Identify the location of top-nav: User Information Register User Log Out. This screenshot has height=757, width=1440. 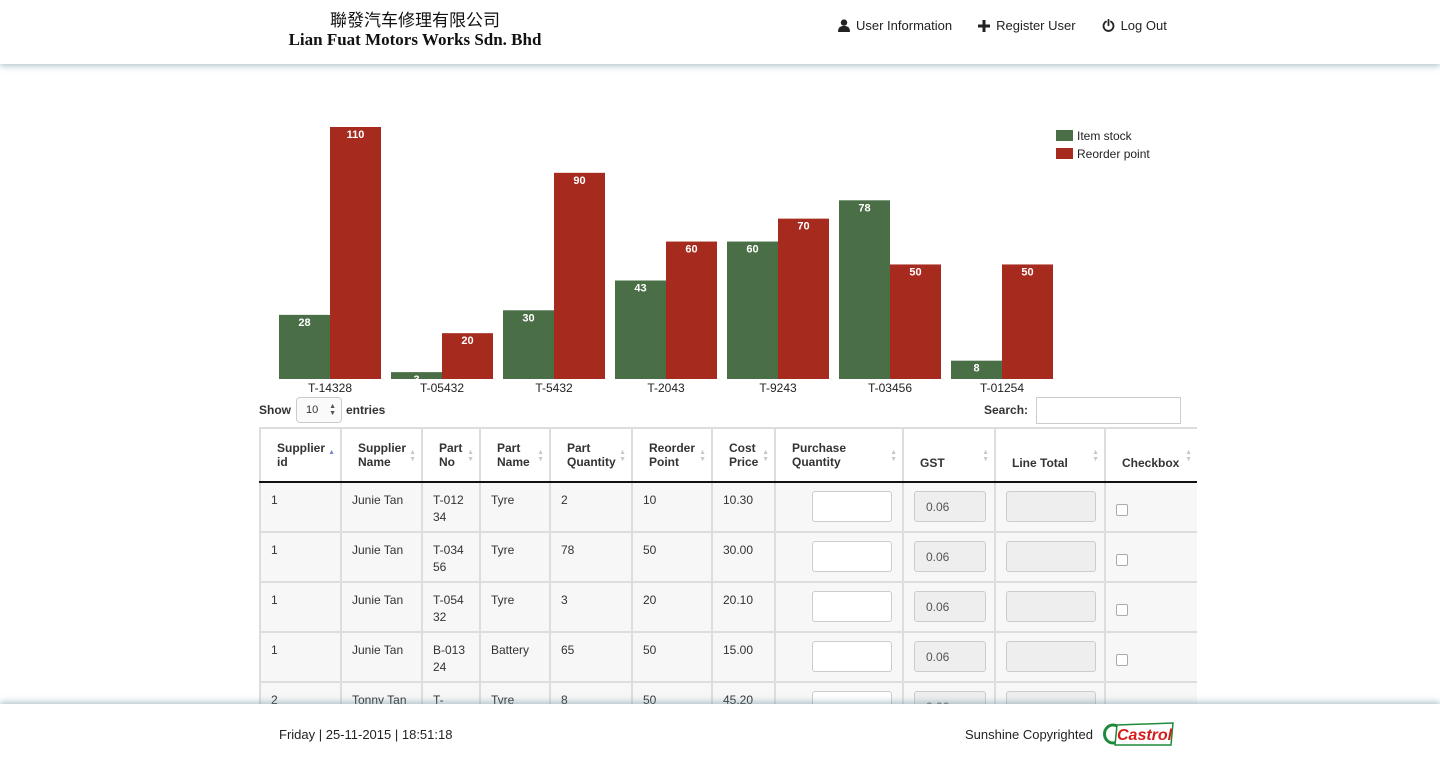
(1002, 25).